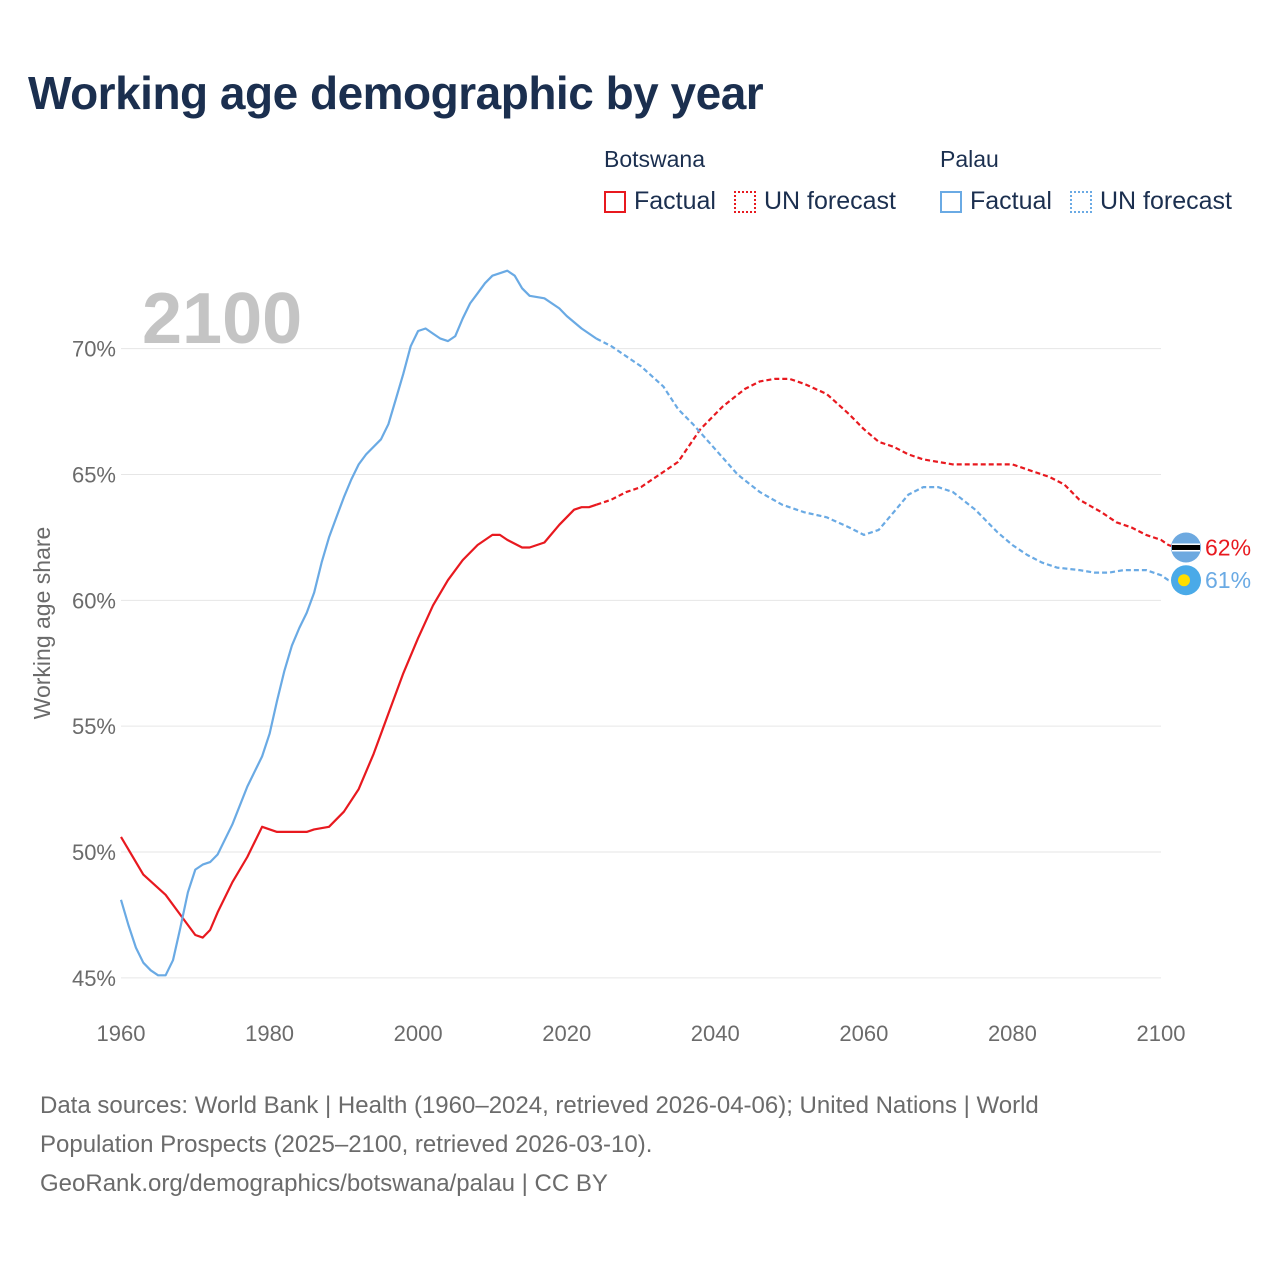  Describe the element at coordinates (655, 159) in the screenshot. I see `legend-country-botswana: Botswana` at that location.